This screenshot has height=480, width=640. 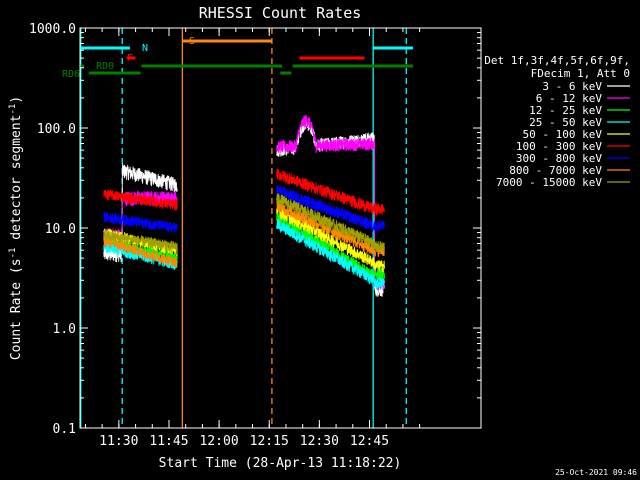 I want to click on y-tick-label-4: 0.1, so click(x=64, y=429).